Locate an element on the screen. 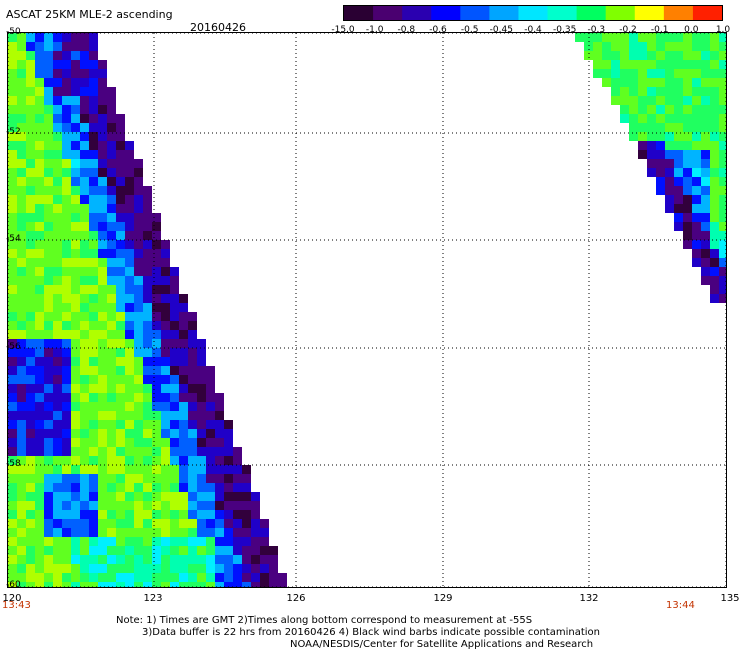 The width and height of the screenshot is (740, 650). colorbar-swatch is located at coordinates (475, 13).